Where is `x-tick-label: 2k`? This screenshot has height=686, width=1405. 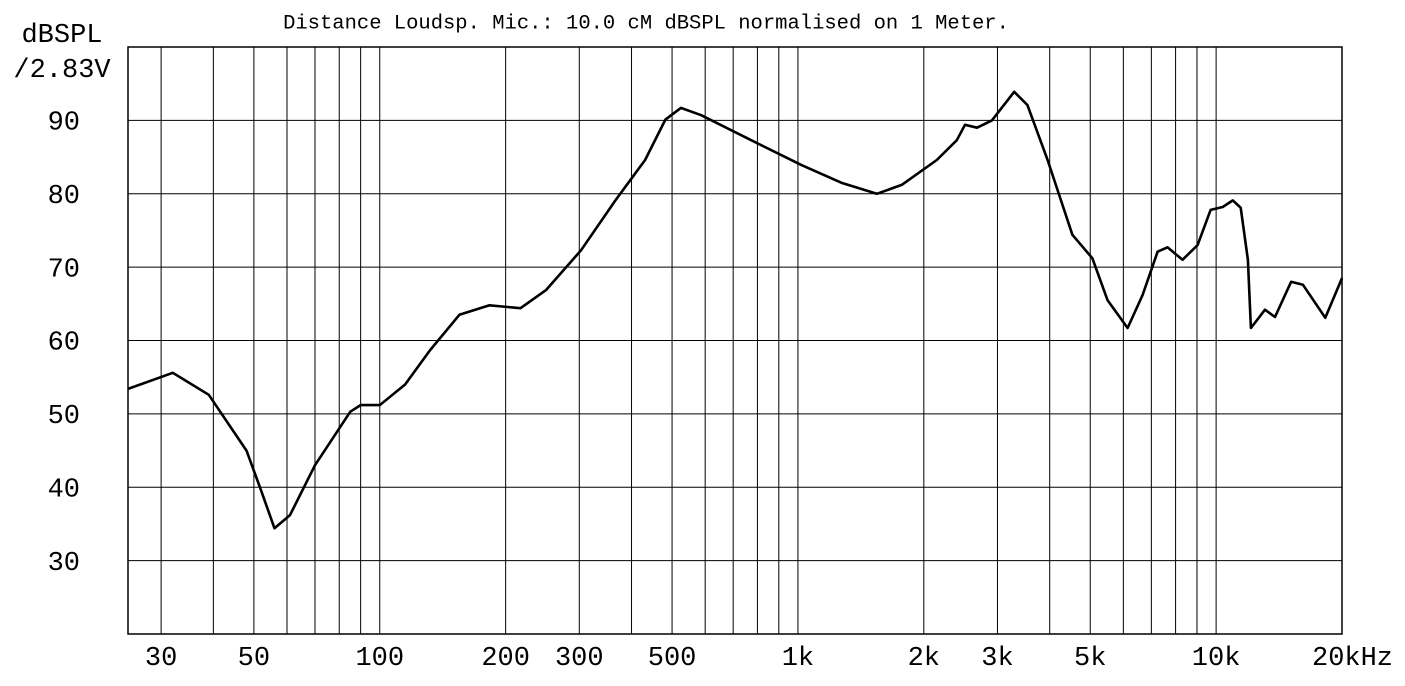
x-tick-label: 2k is located at coordinates (924, 659).